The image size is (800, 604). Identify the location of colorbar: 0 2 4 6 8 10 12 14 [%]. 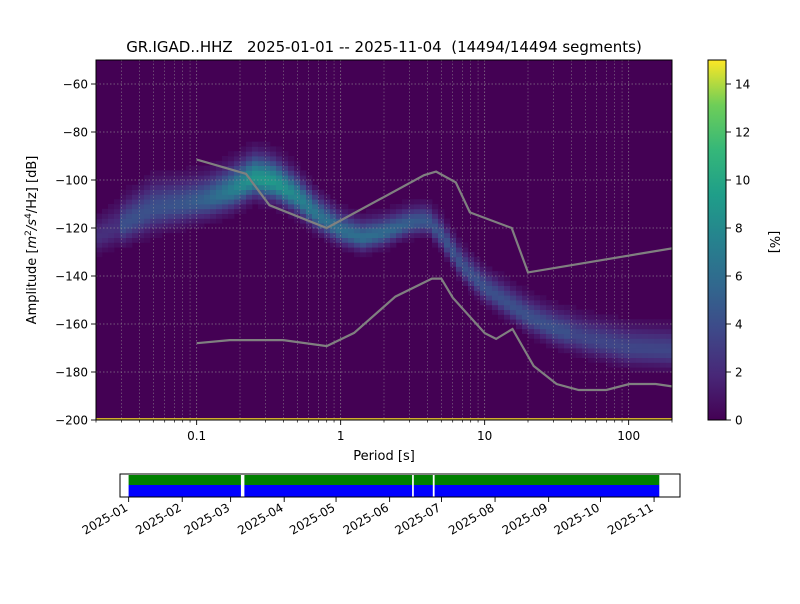
(744, 243).